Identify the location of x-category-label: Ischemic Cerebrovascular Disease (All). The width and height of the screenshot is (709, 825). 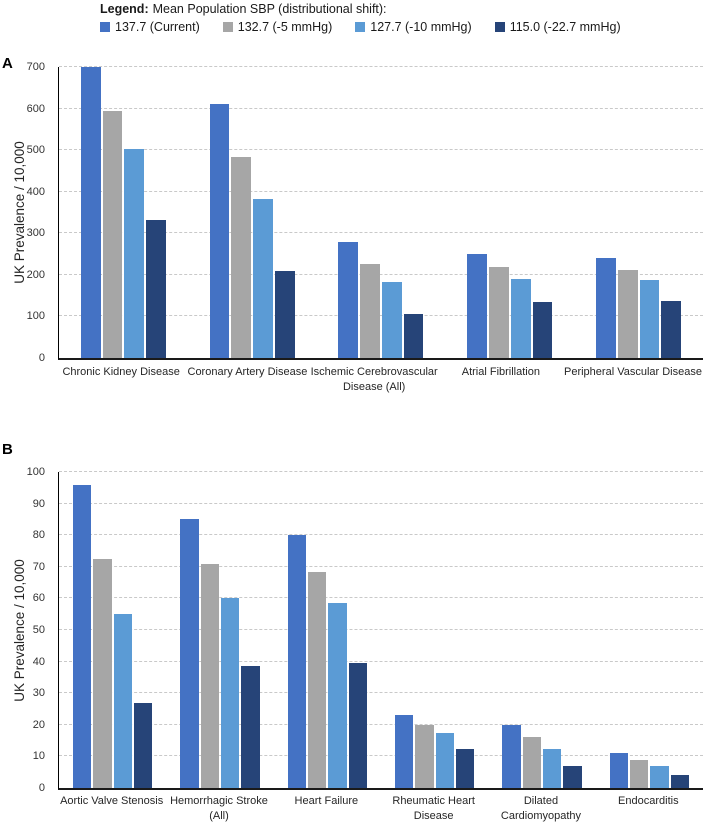
(374, 380).